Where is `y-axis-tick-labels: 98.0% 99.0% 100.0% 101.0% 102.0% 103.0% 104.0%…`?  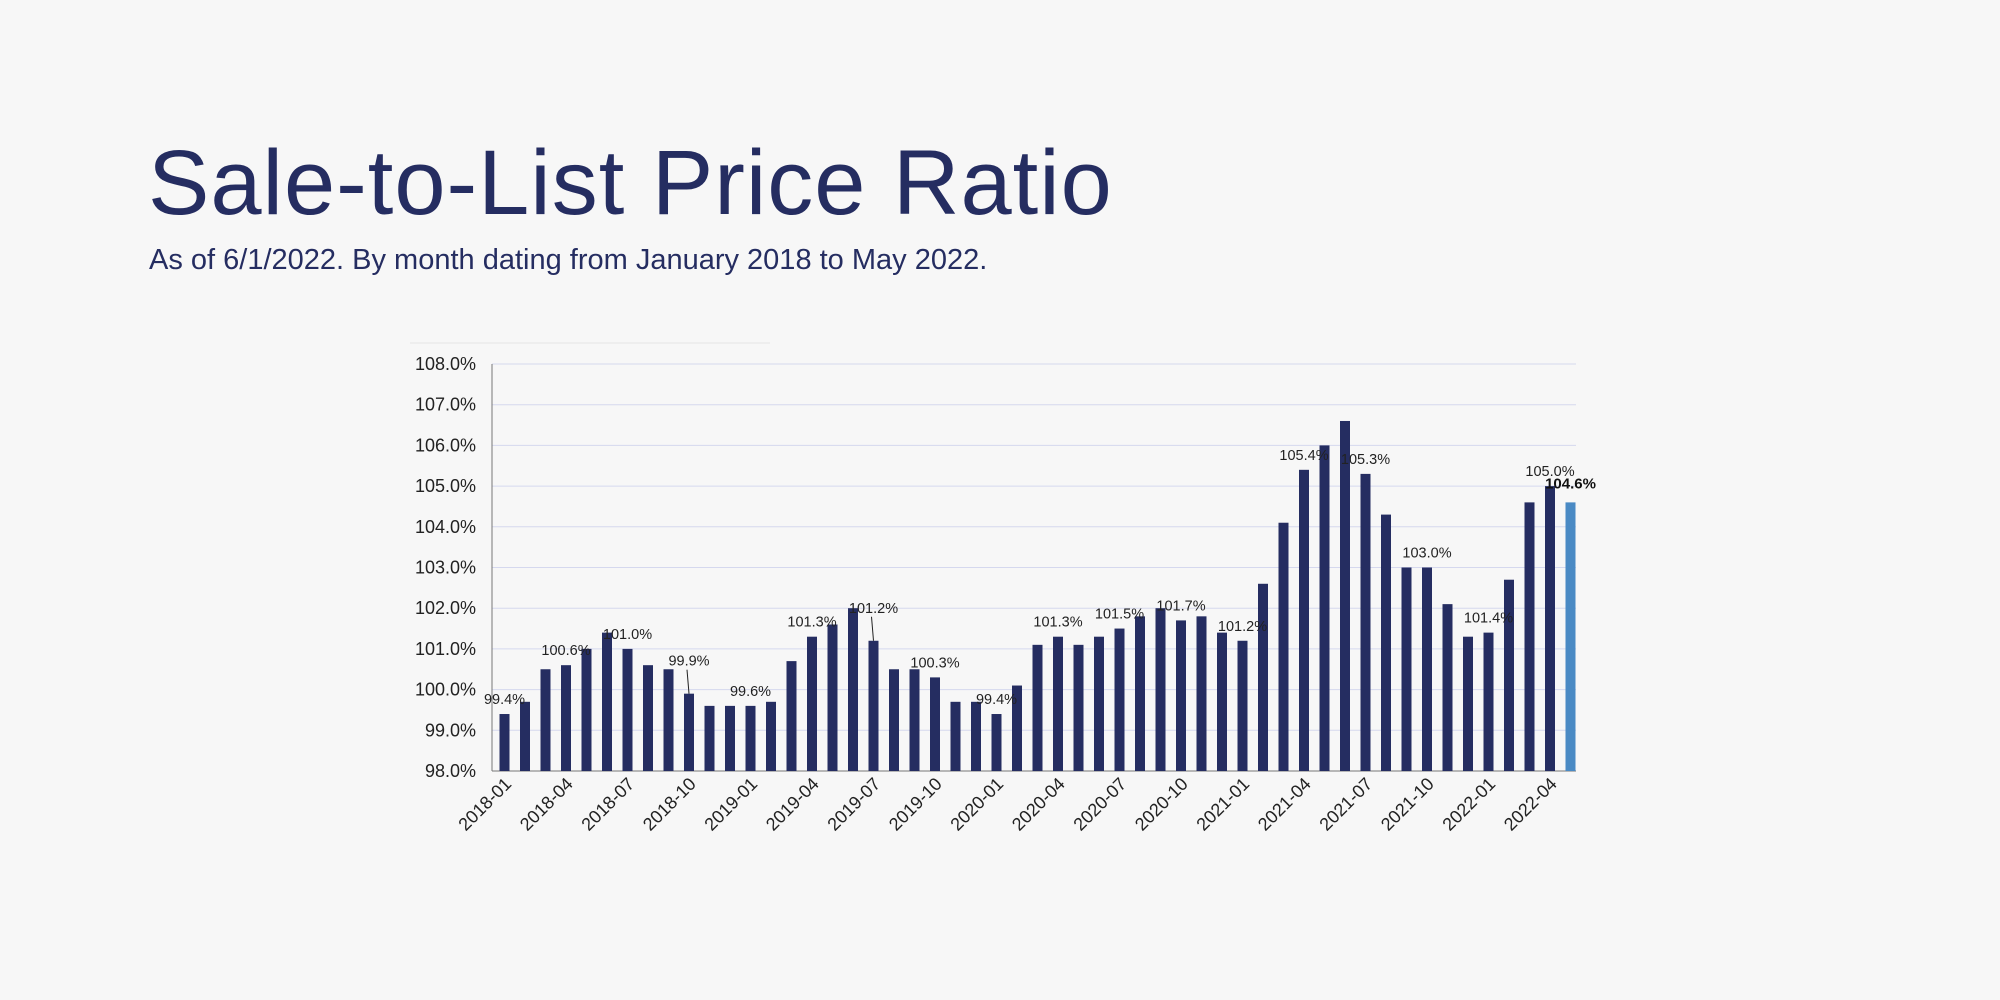
y-axis-tick-labels: 98.0% 99.0% 100.0% 101.0% 102.0% 103.0% 104.0%… is located at coordinates (445, 567).